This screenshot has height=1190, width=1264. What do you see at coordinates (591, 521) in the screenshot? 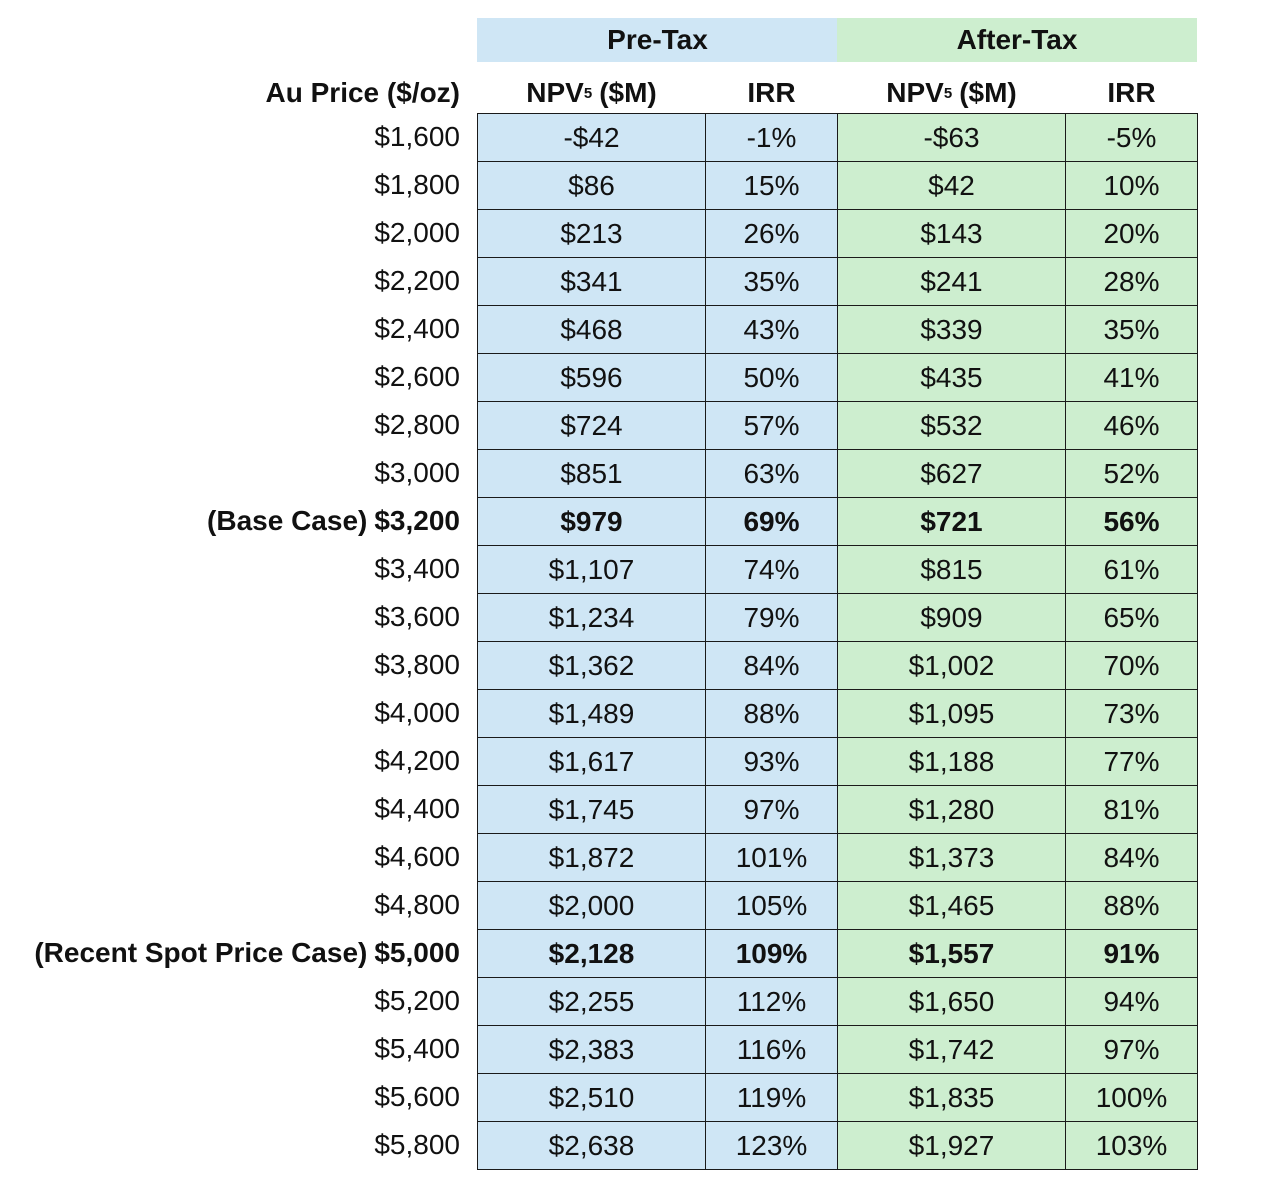
I see `table-cell: $979` at bounding box center [591, 521].